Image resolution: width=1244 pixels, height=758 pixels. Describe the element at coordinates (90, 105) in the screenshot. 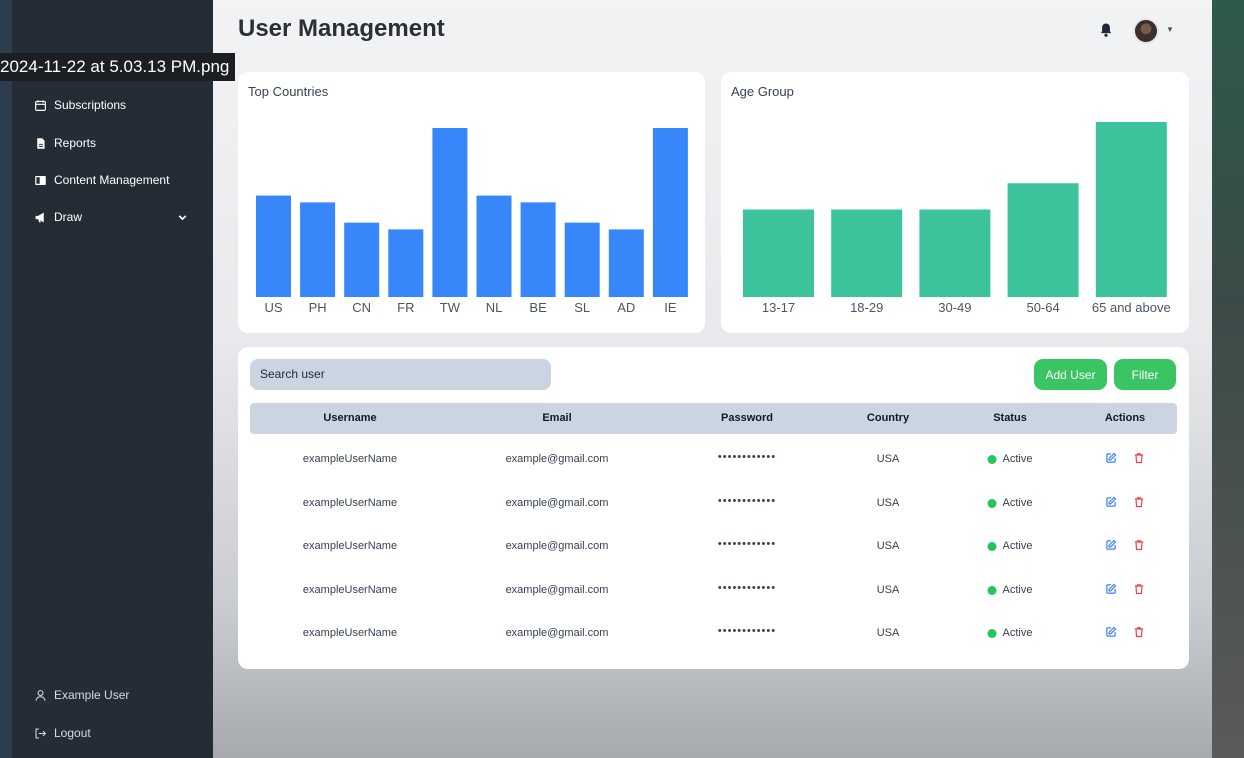

I see `sidebar-item-label: Subscriptions` at that location.